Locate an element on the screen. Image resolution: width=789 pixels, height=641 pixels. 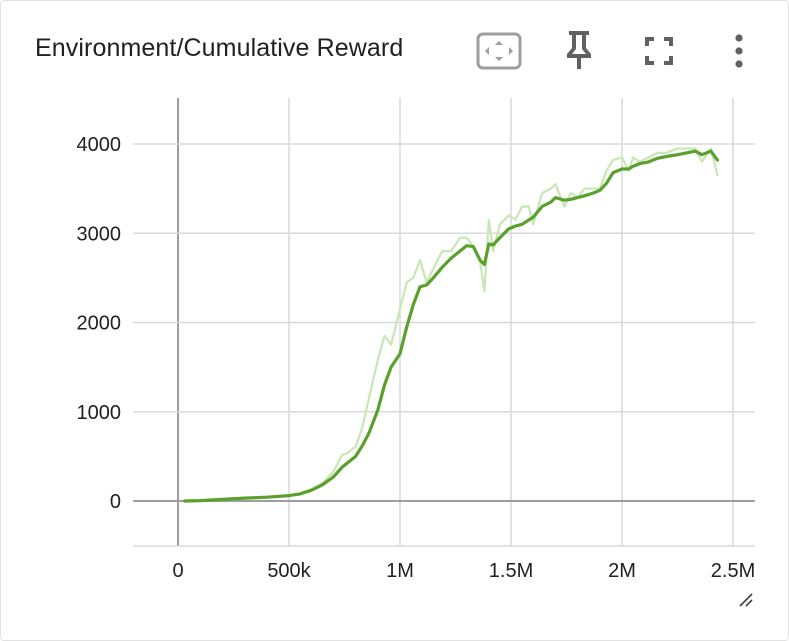
x-tick-label: 1.5M is located at coordinates (511, 571).